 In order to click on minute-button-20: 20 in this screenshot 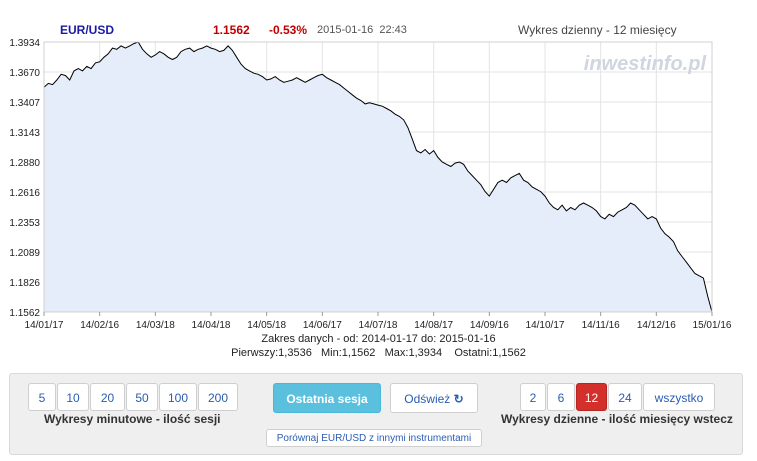, I will do `click(107, 397)`.